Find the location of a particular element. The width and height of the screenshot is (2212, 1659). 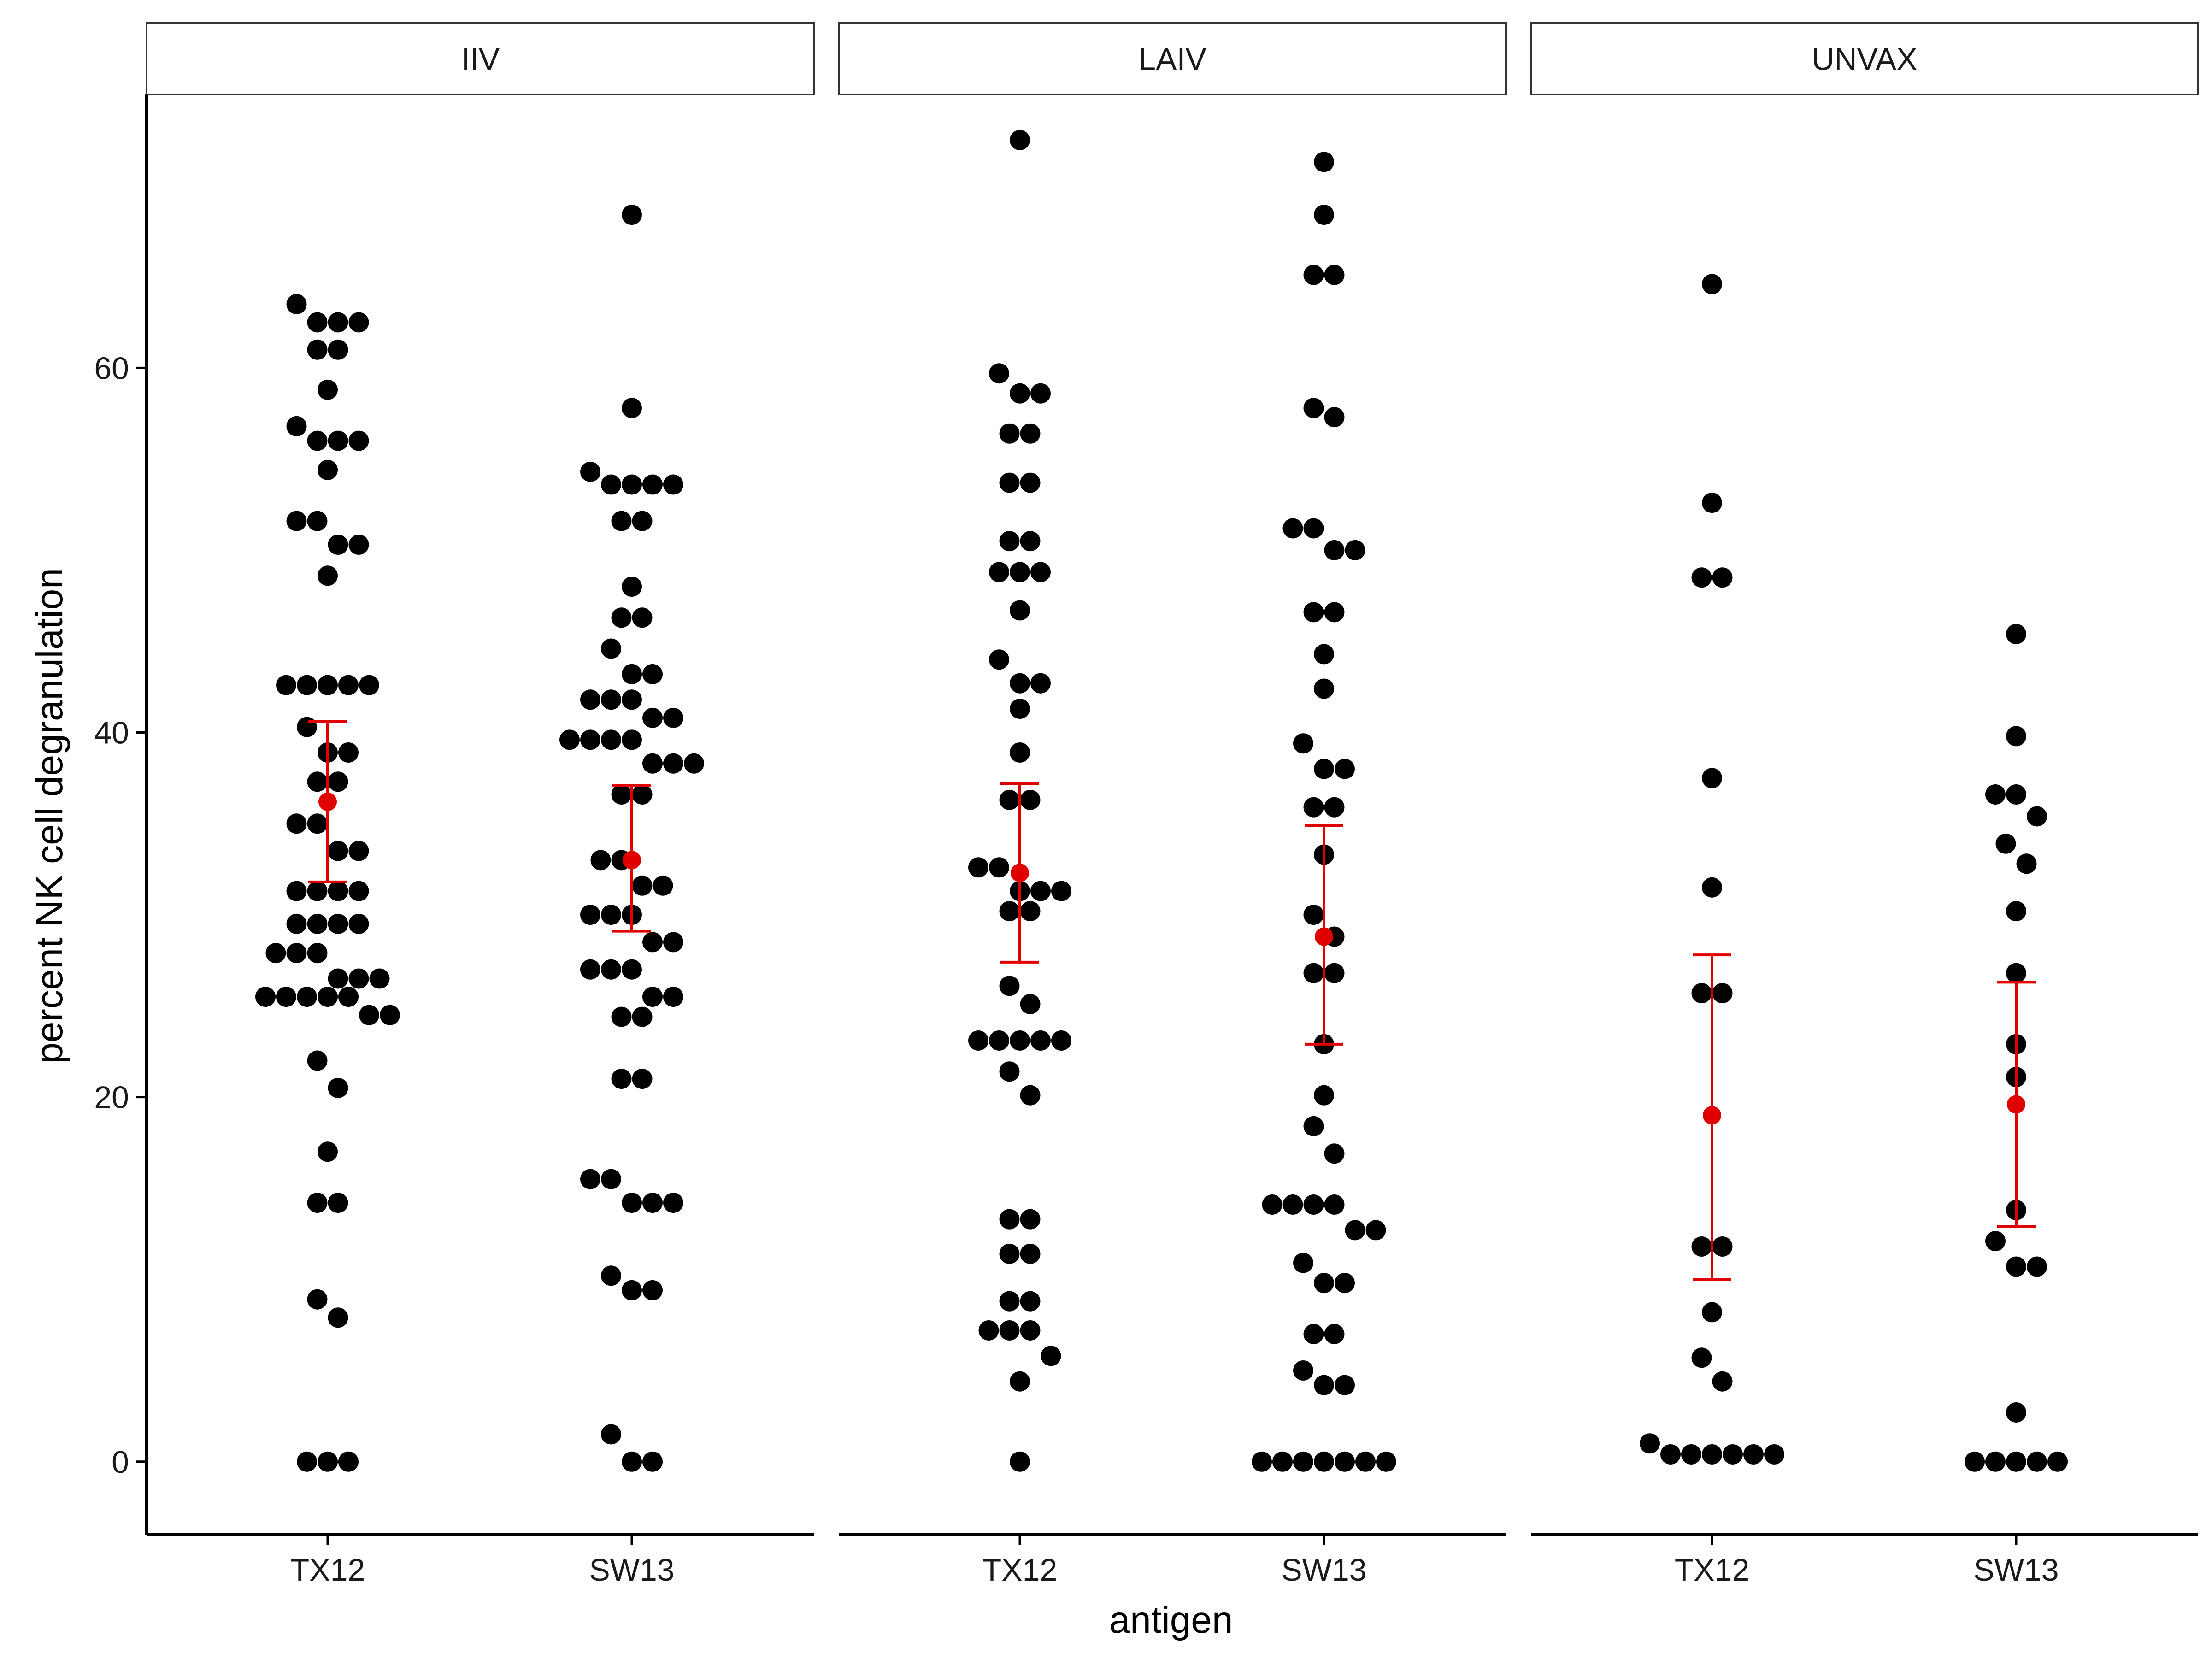

mean-point is located at coordinates (1324, 936).